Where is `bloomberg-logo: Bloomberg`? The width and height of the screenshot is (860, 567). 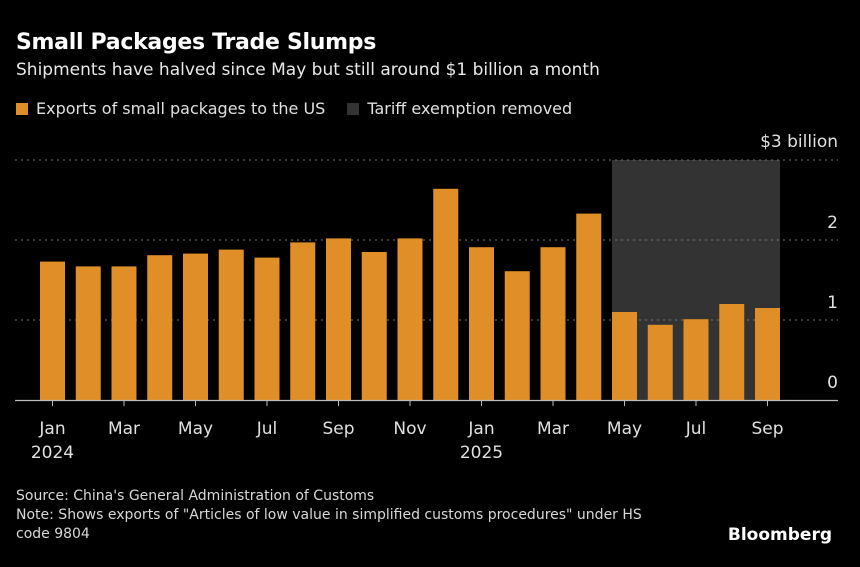 bloomberg-logo: Bloomberg is located at coordinates (779, 535).